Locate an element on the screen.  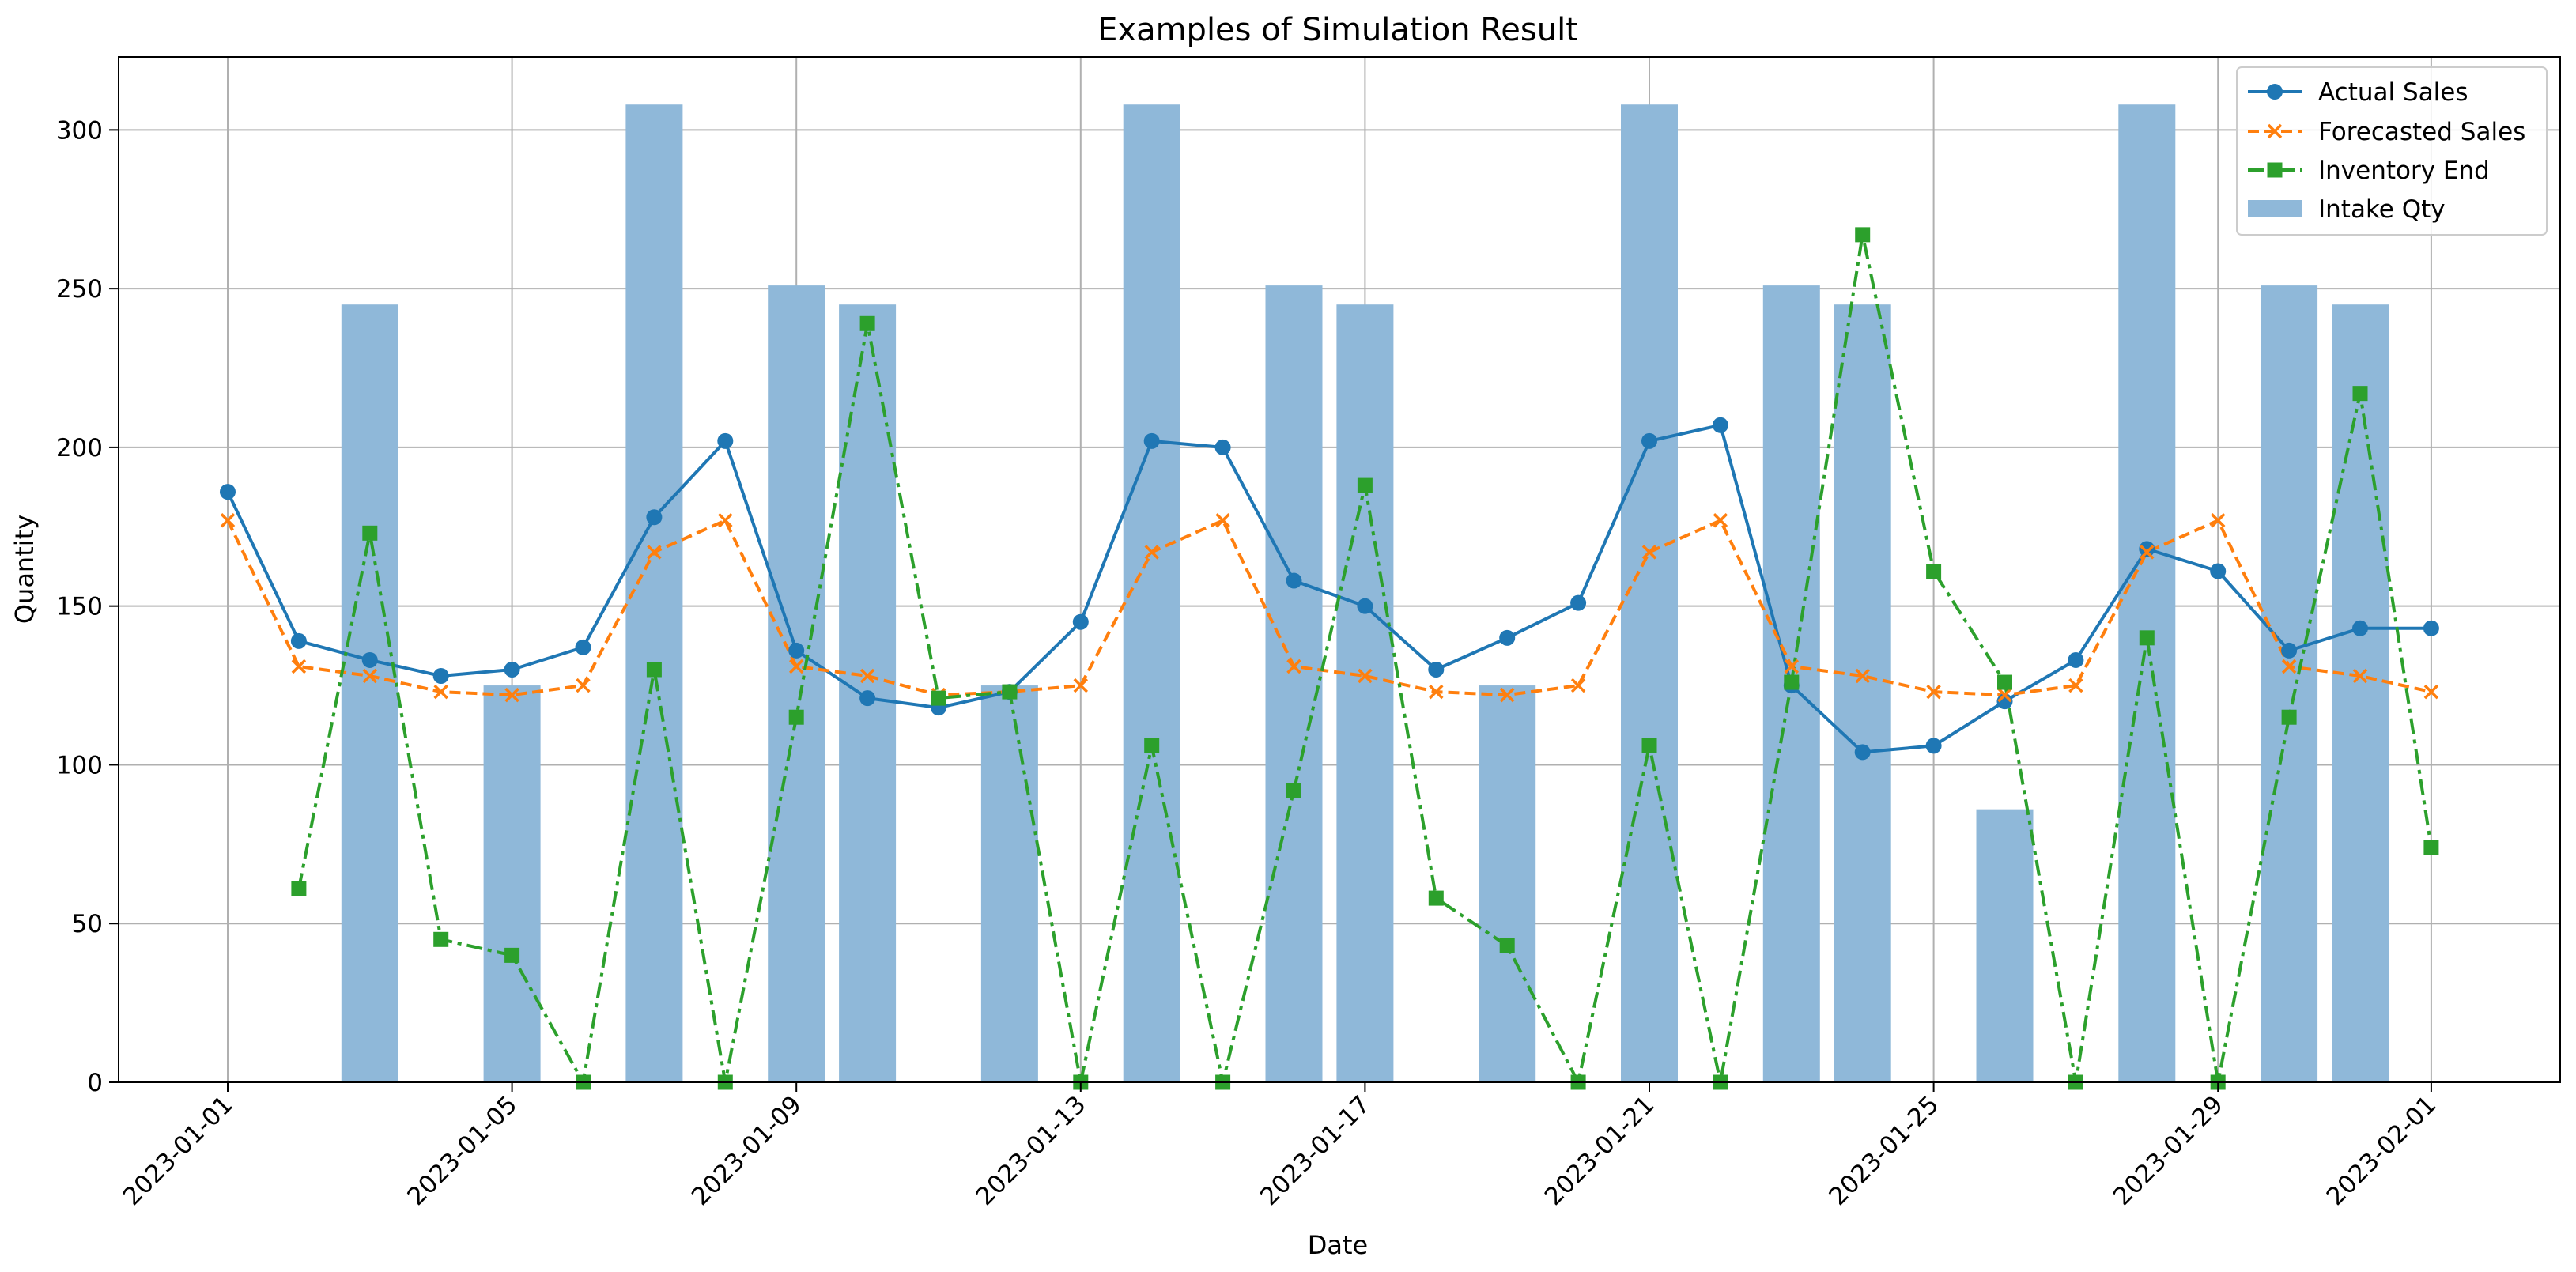
forecasted-sales-line is located at coordinates (1329, 608).